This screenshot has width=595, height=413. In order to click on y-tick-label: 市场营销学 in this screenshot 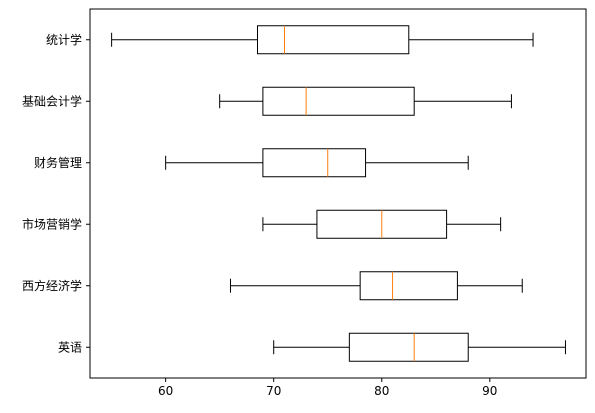, I will do `click(52, 223)`.